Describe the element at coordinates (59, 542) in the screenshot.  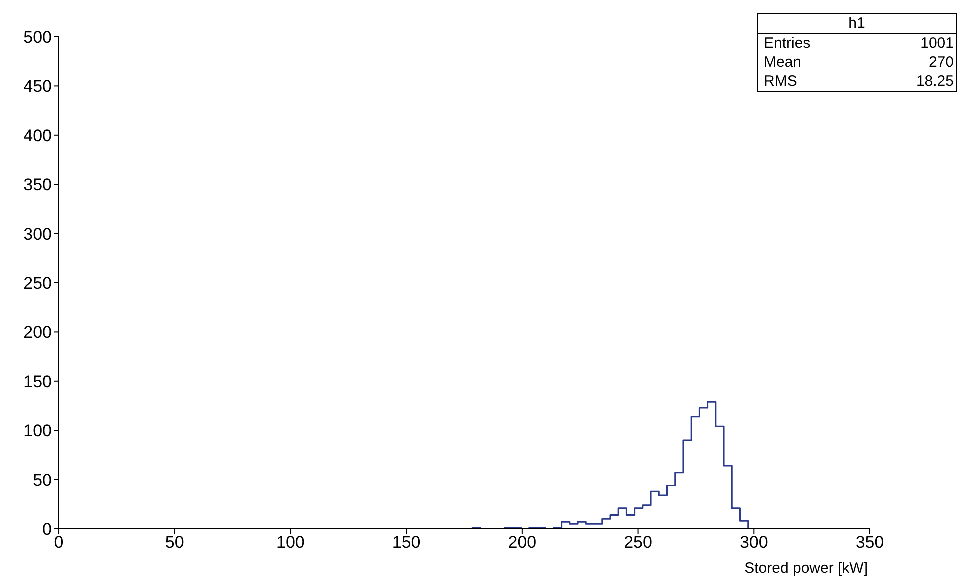
I see `x-tick-label: 0` at that location.